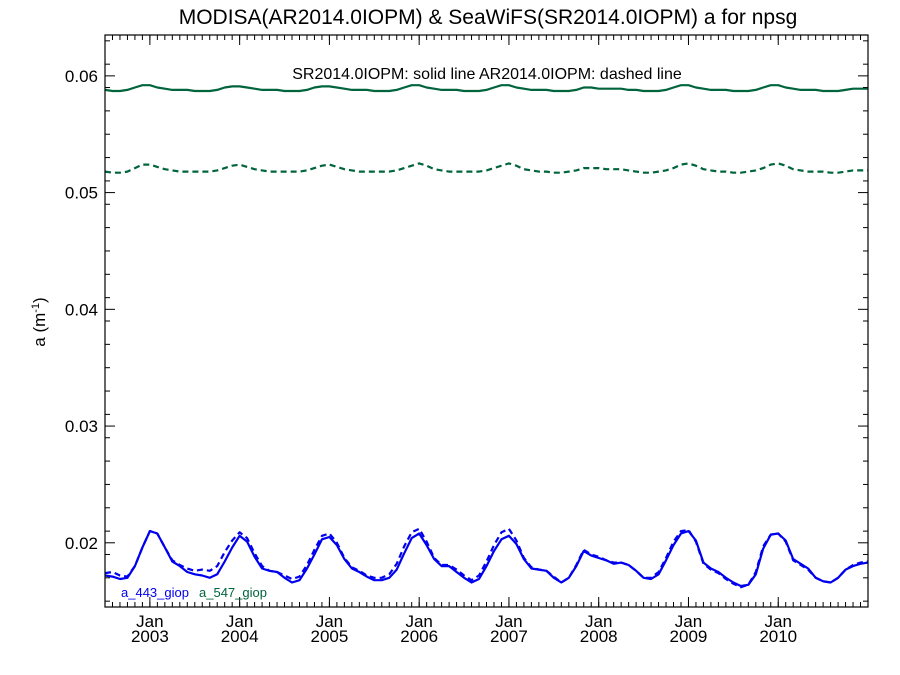  I want to click on legend-entry-a-547: a_547_giop, so click(233, 592).